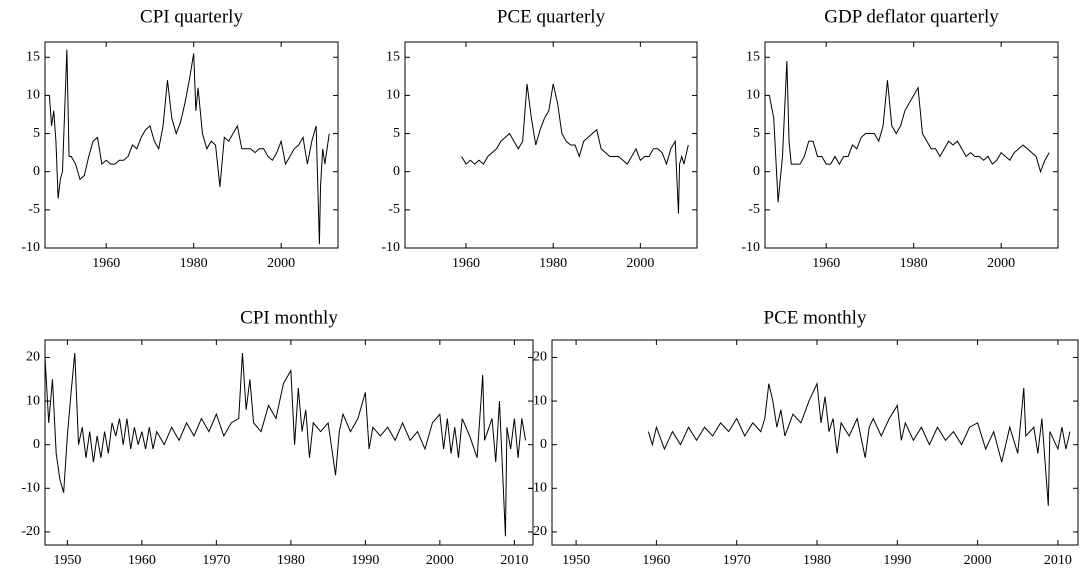  I want to click on chart-title: CPI monthly, so click(289, 317).